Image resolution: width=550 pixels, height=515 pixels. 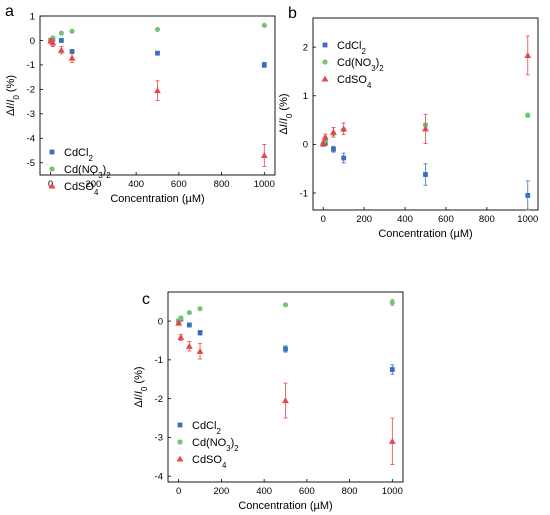 I want to click on panel-letter: a, so click(x=9, y=11).